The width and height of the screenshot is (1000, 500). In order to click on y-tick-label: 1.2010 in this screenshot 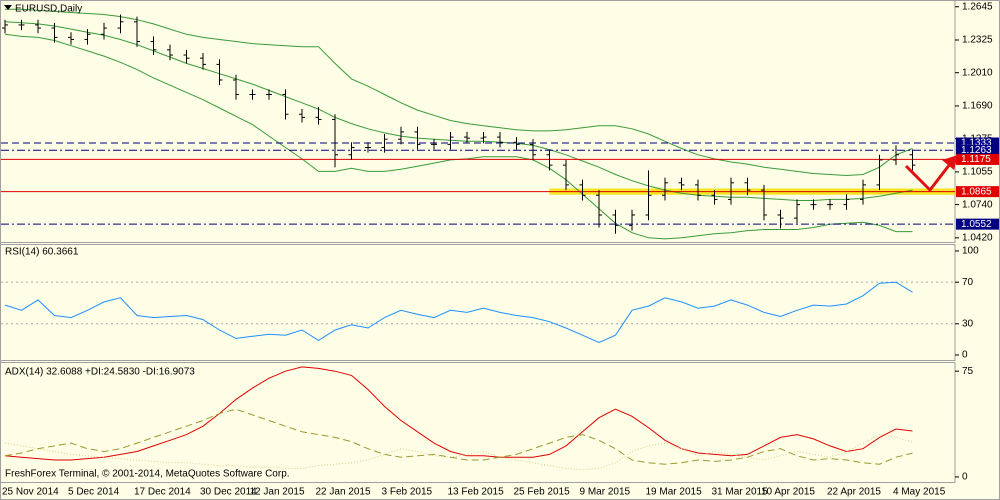, I will do `click(977, 72)`.